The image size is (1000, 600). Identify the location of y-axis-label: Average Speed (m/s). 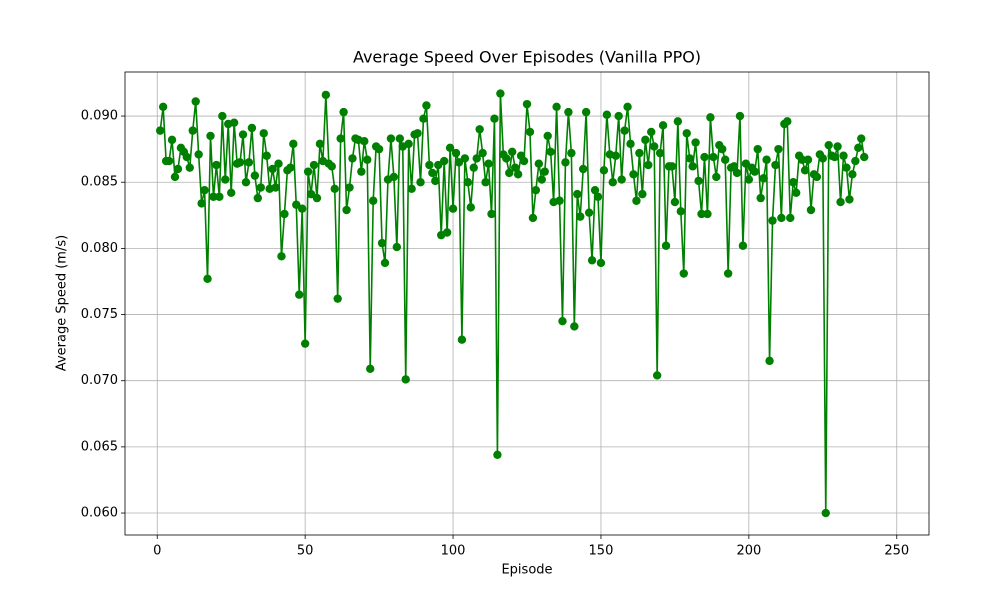
(62, 303).